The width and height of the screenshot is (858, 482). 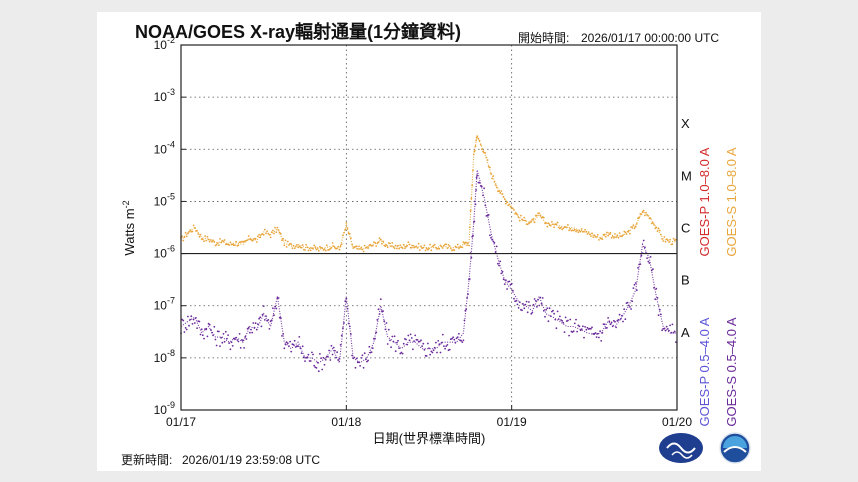 What do you see at coordinates (164, 199) in the screenshot?
I see `y-tick-label: 10⁻⁵` at bounding box center [164, 199].